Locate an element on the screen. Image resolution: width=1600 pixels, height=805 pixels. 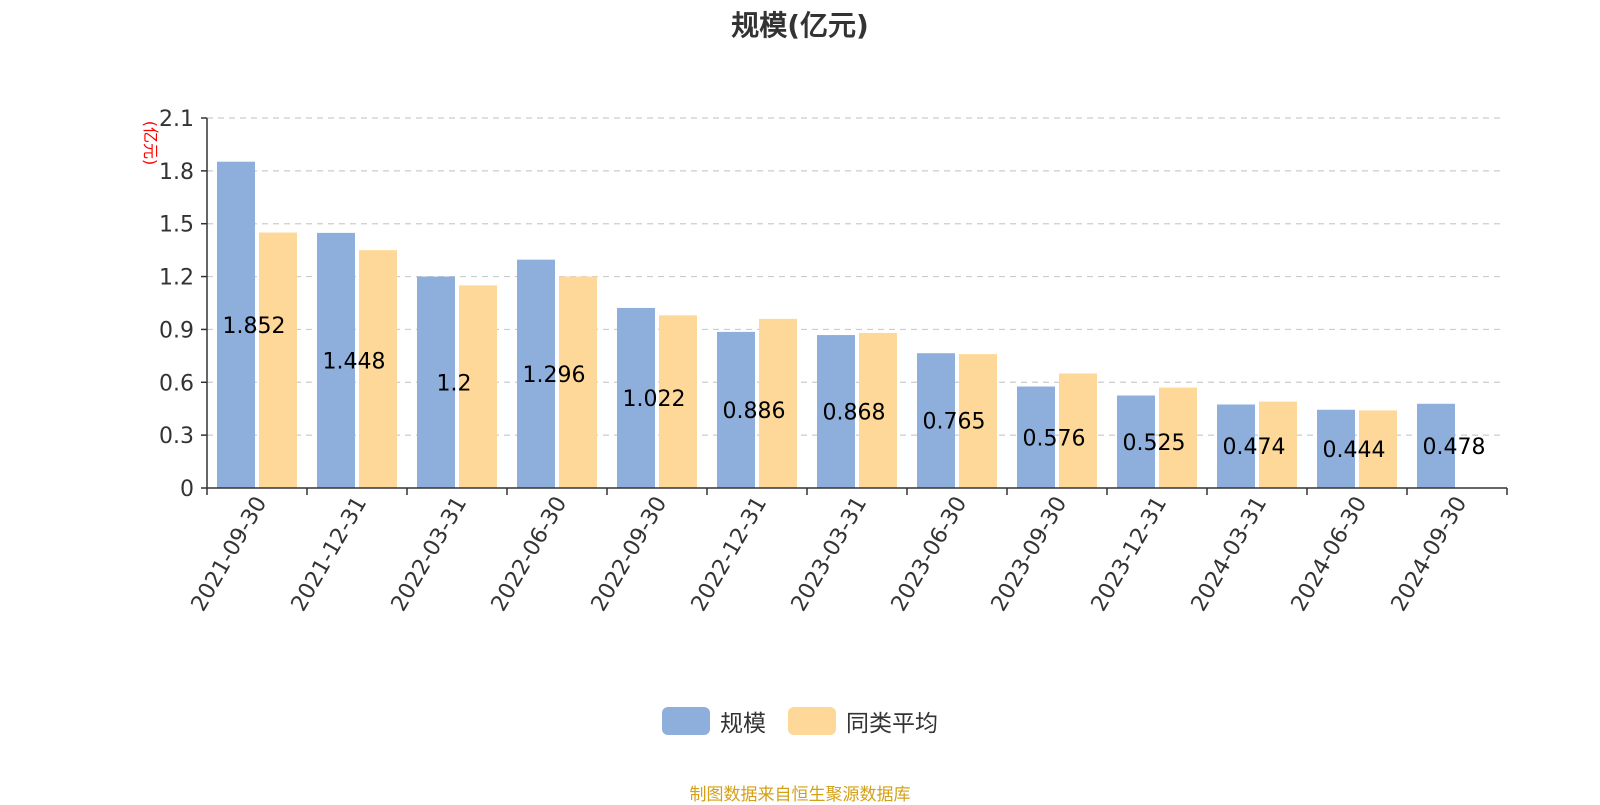
x-tick-label: 2024-03-31 is located at coordinates (1230, 554).